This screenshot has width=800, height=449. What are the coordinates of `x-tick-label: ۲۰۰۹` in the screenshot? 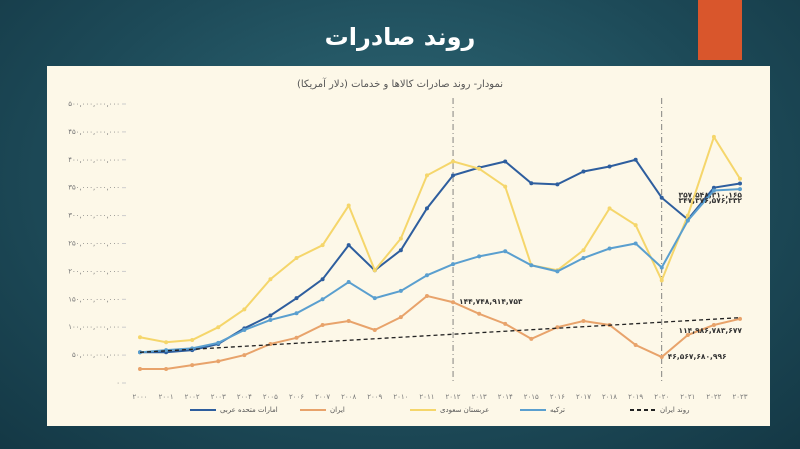 It's located at (374, 397).